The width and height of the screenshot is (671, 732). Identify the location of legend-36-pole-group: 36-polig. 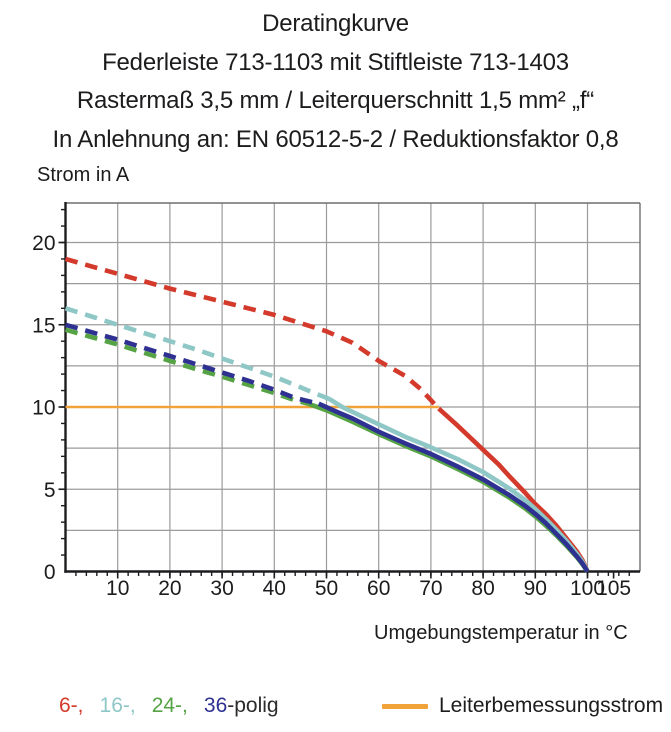
(241, 706).